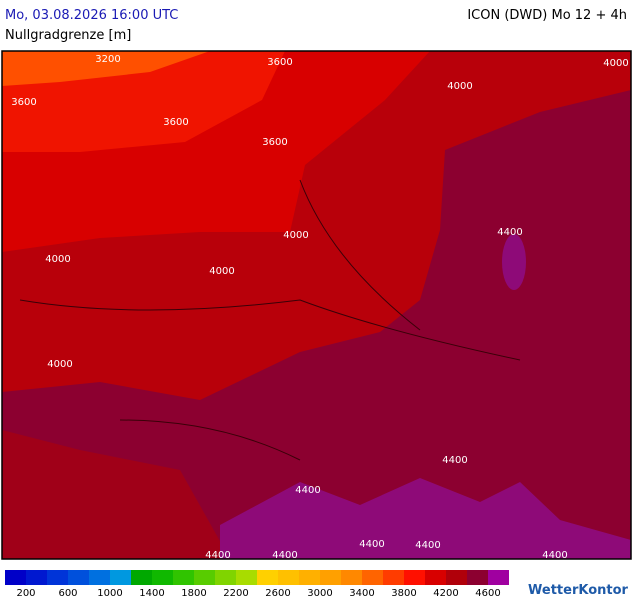 The image size is (633, 604). Describe the element at coordinates (403, 593) in the screenshot. I see `legend-tick-label: 3800` at that location.